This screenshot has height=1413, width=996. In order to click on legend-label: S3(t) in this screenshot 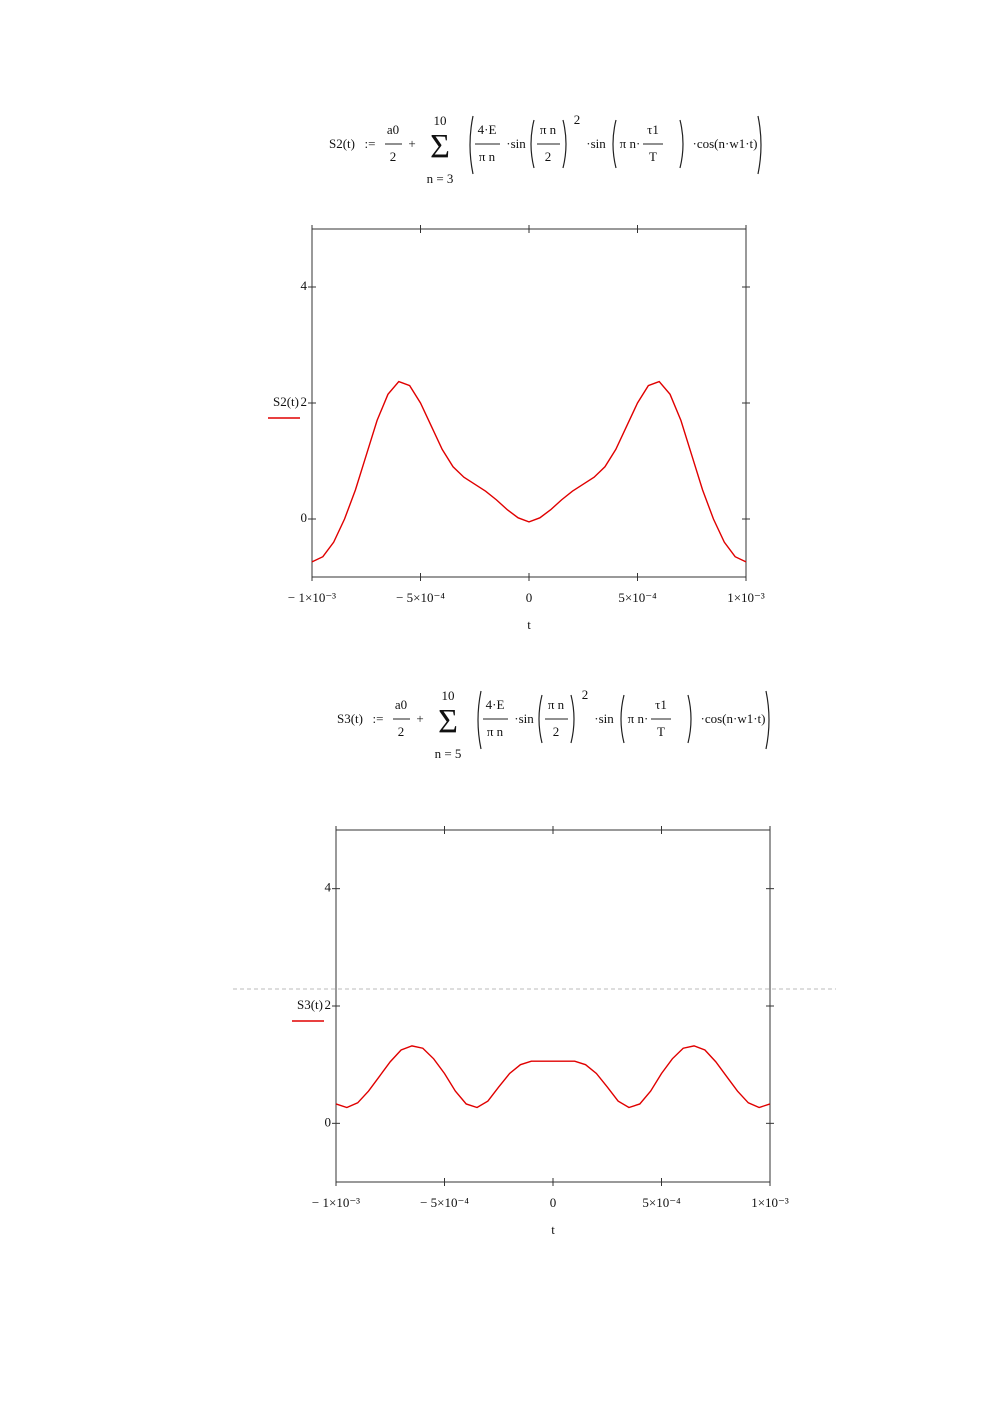, I will do `click(310, 1004)`.